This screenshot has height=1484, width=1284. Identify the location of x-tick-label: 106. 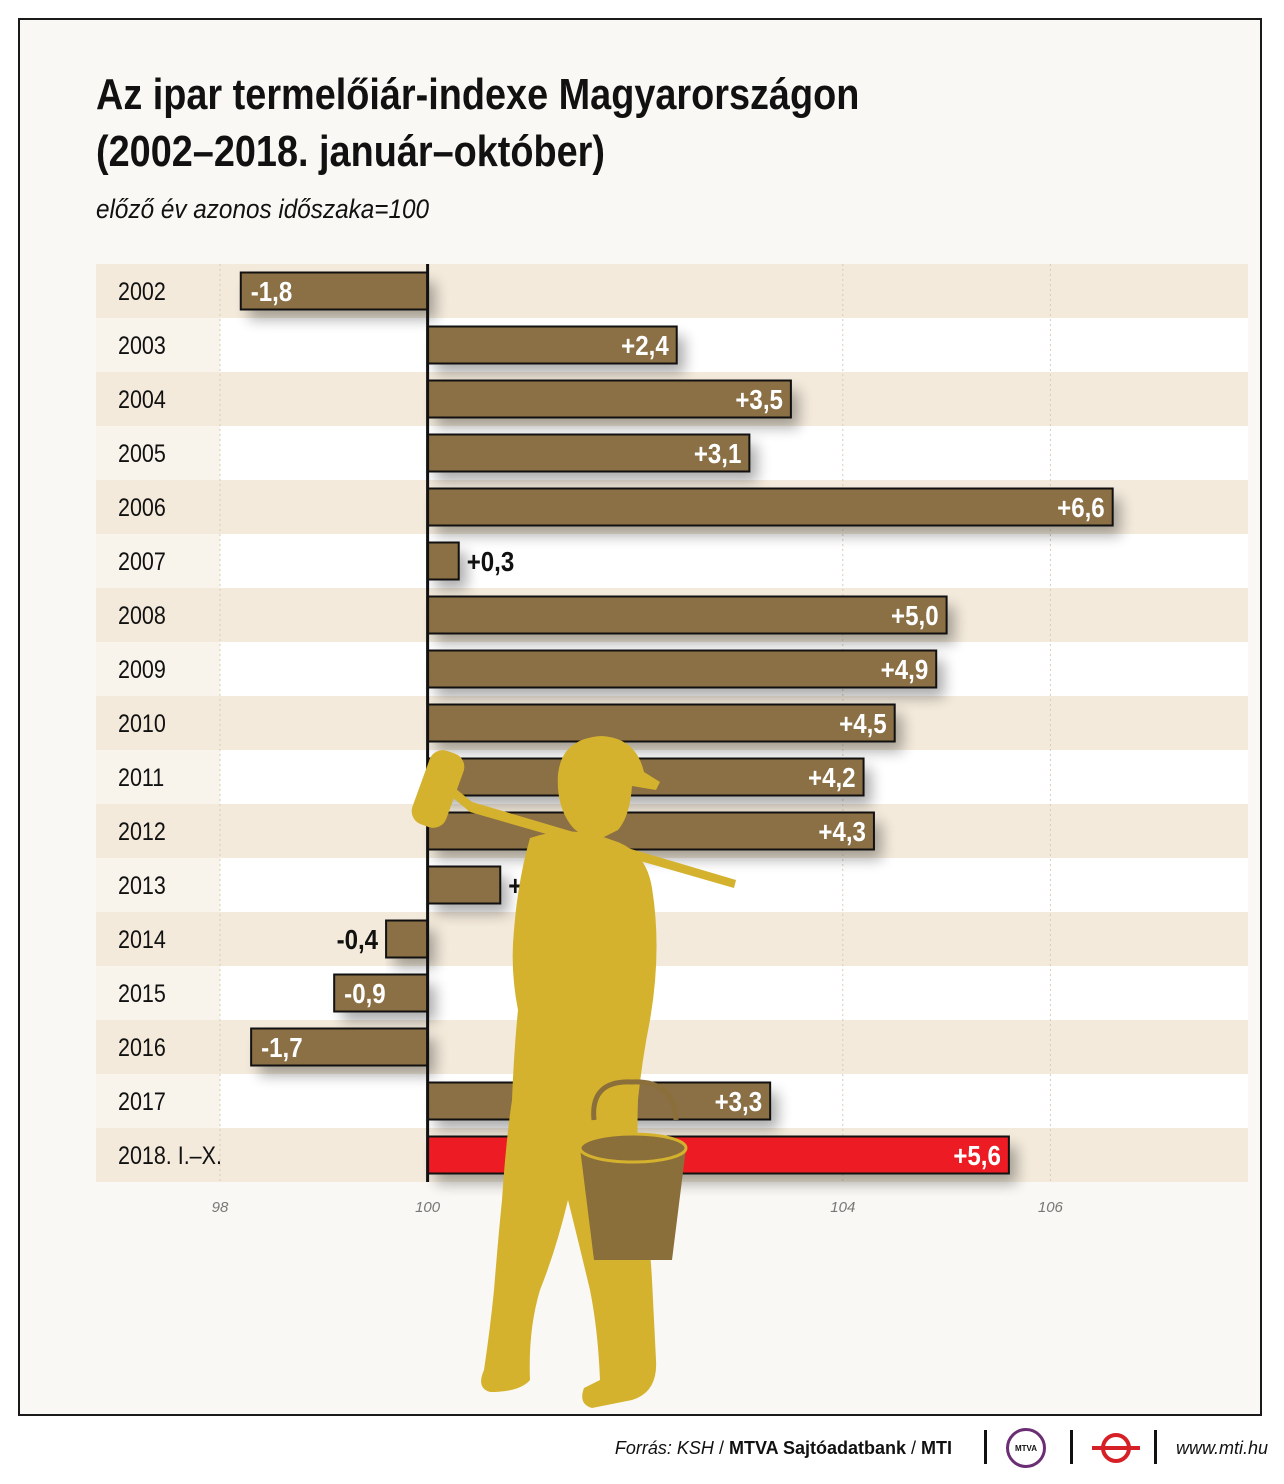
(1051, 1207).